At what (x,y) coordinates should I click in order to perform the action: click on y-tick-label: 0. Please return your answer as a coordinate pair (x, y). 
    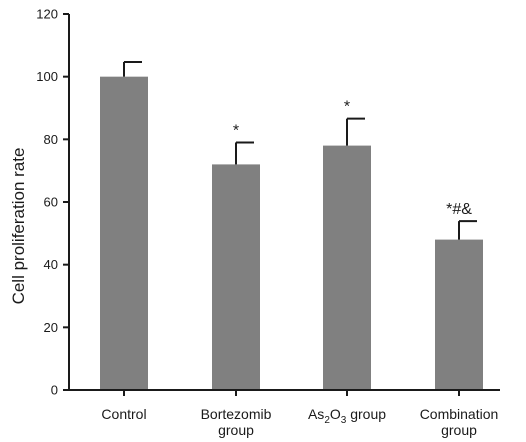
    Looking at the image, I should click on (54, 390).